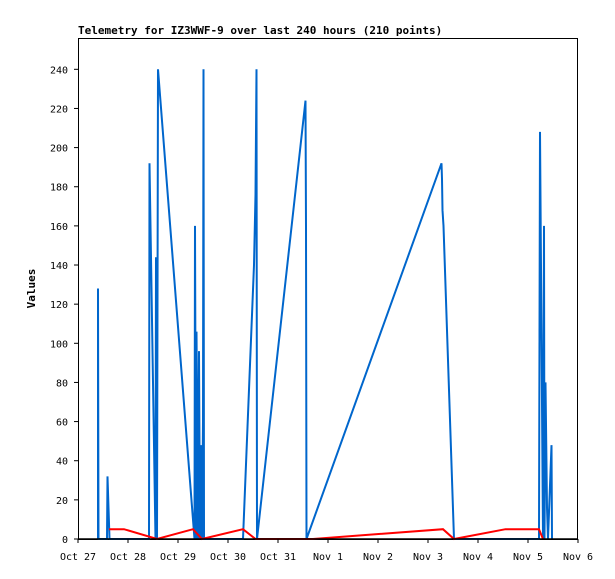 This screenshot has height=579, width=615. Describe the element at coordinates (31, 289) in the screenshot. I see `y-axis-label: Values` at that location.